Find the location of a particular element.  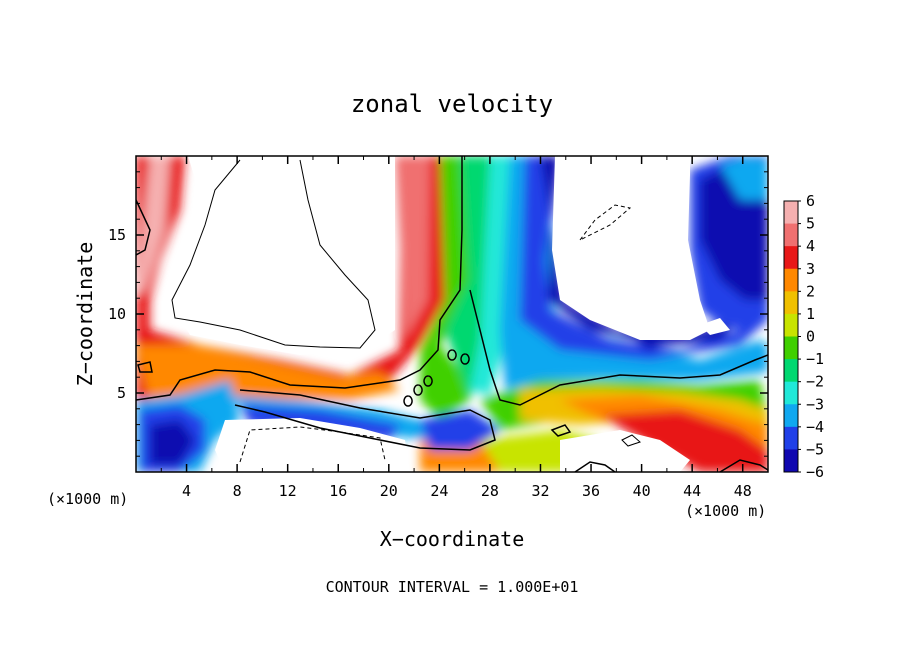

x-unit-label-left: (×1000 m) is located at coordinates (87, 499).